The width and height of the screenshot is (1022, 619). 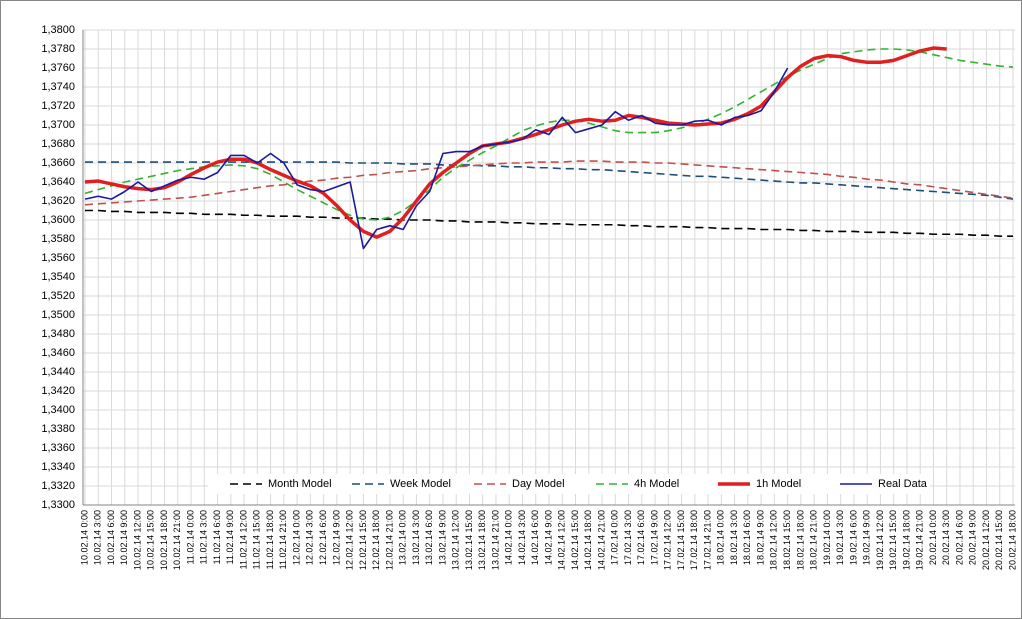 I want to click on x-tick-label: 18.02.14 0:00, so click(x=721, y=537).